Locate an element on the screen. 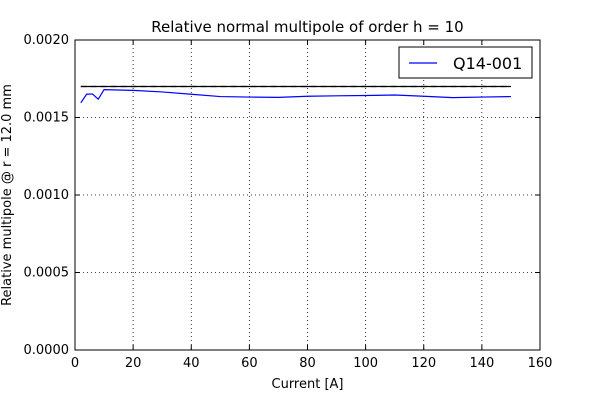 The height and width of the screenshot is (400, 600). x-tick-label: 140 is located at coordinates (481, 363).